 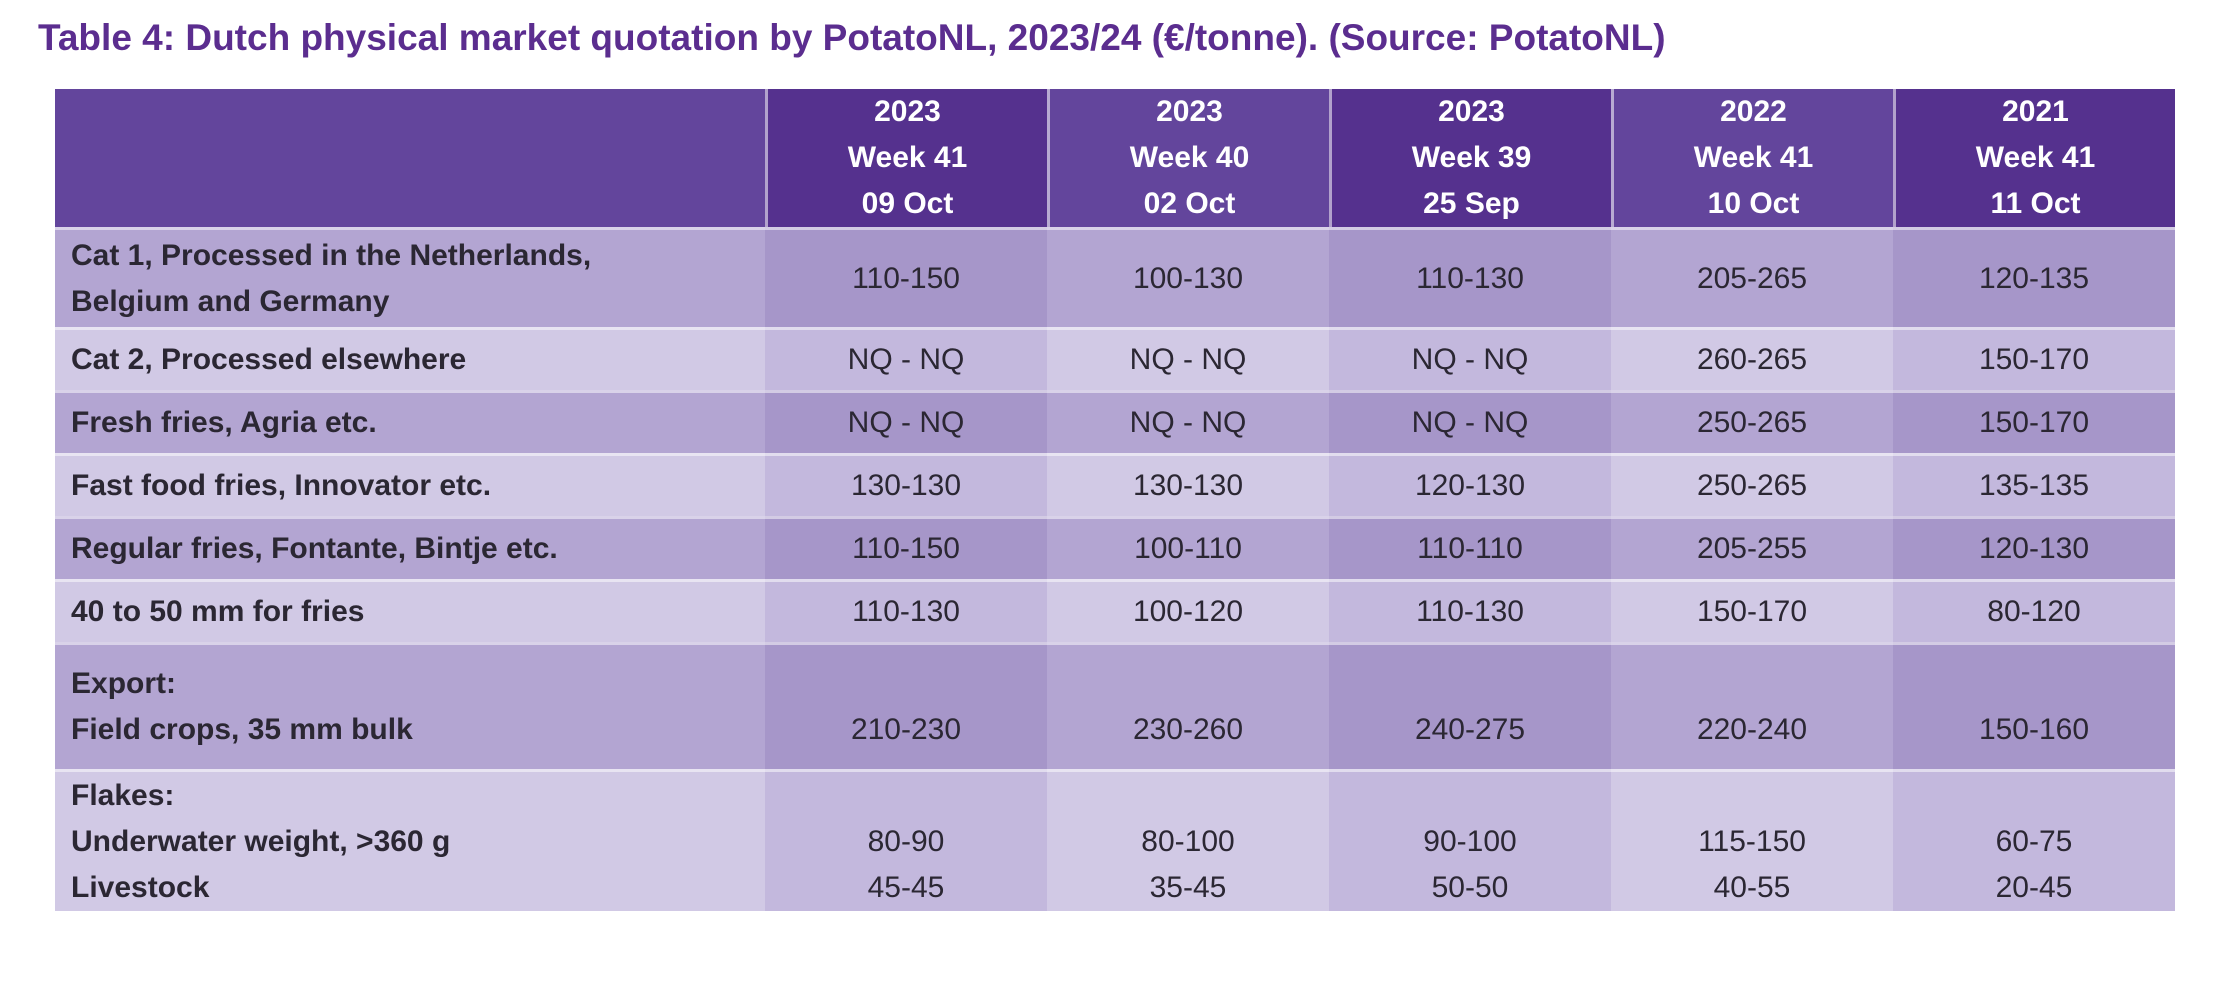 I want to click on value-line: 230-260, so click(x=1188, y=729).